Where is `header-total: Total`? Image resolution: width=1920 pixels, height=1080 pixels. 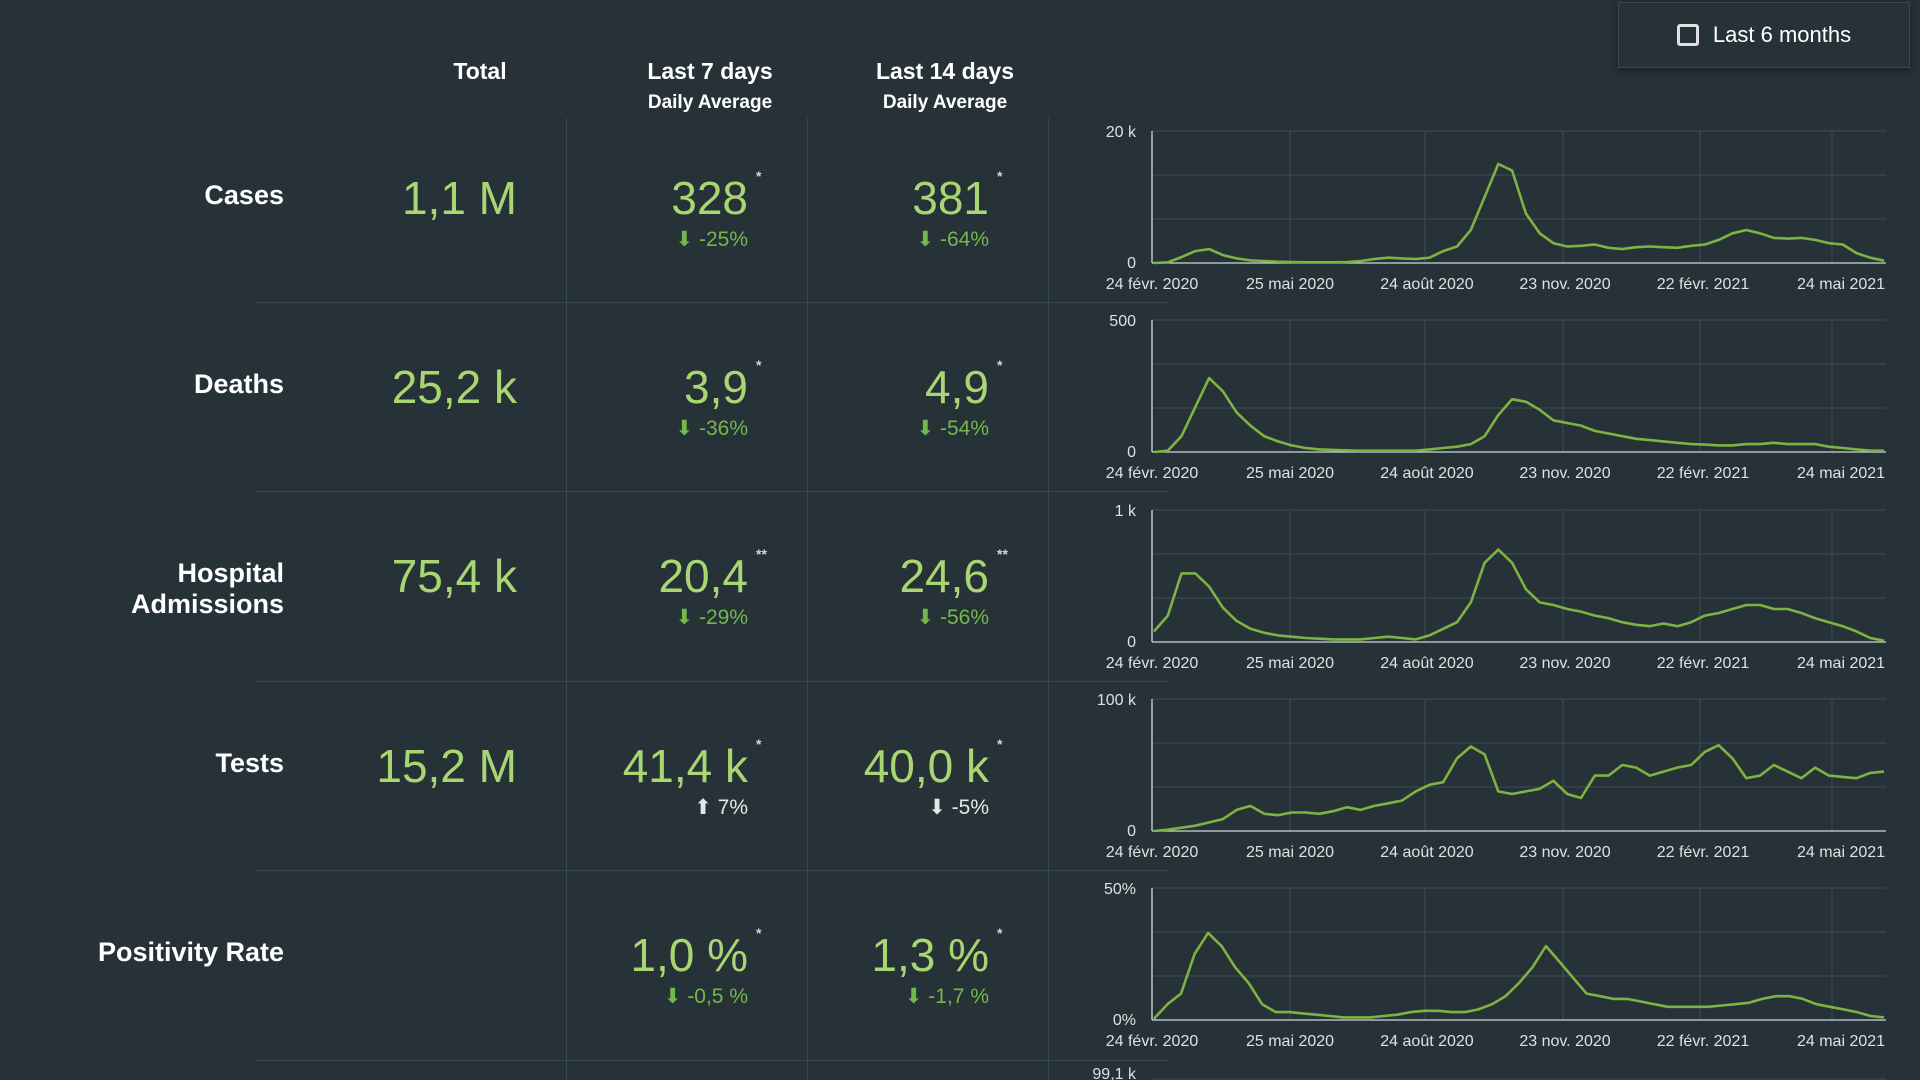
header-total: Total is located at coordinates (480, 71).